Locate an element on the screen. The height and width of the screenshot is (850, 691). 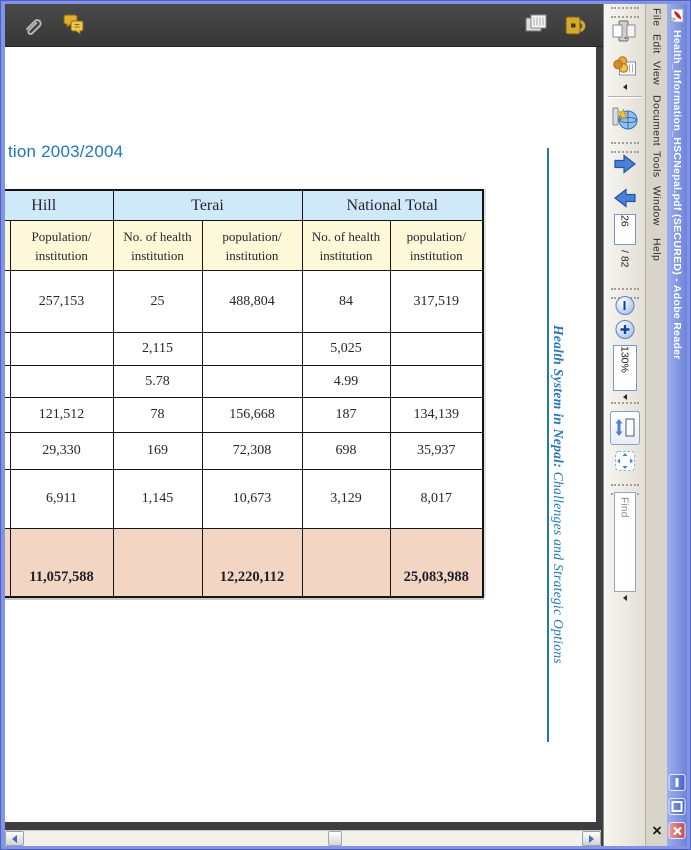
table-cell: 29,330 is located at coordinates (61, 451).